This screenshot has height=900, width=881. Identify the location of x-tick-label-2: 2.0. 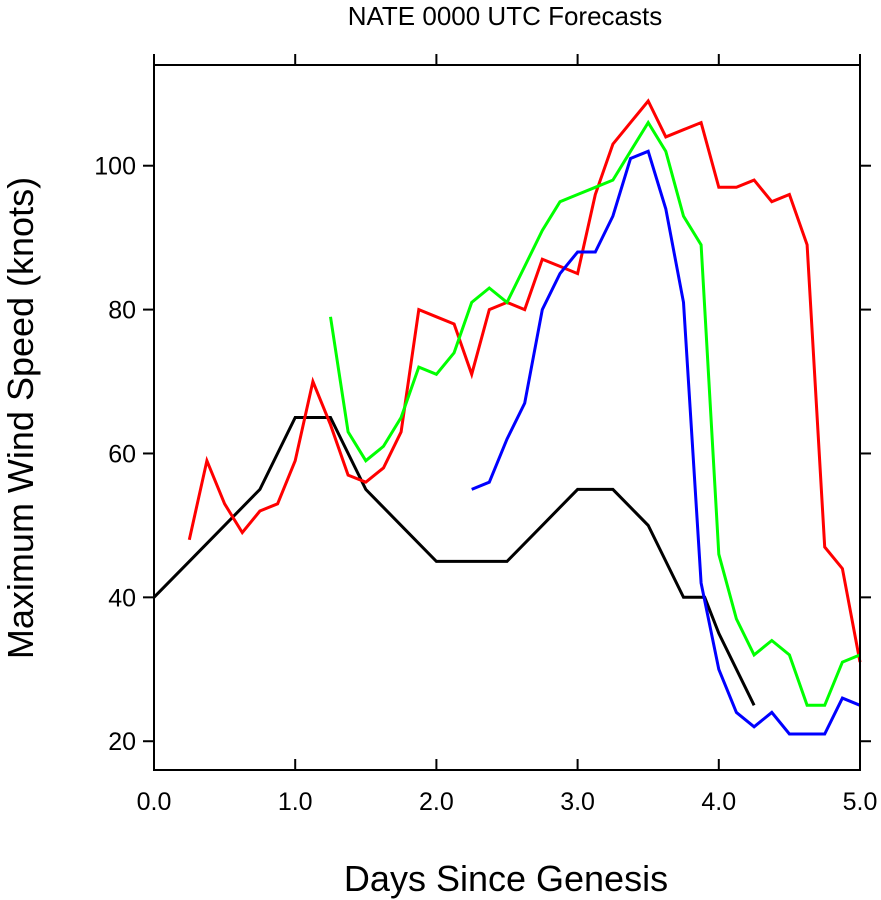
(436, 802).